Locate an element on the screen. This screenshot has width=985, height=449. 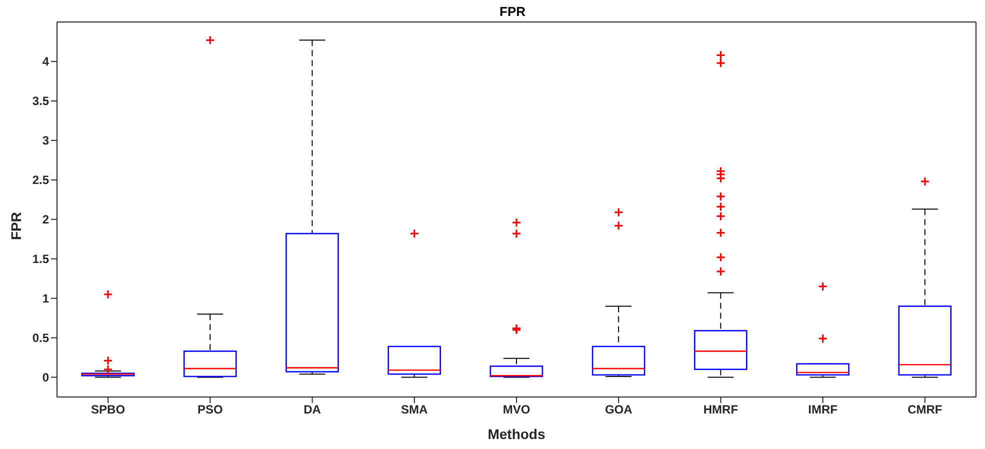
y-tick-label: 3.5 is located at coordinates (41, 101).